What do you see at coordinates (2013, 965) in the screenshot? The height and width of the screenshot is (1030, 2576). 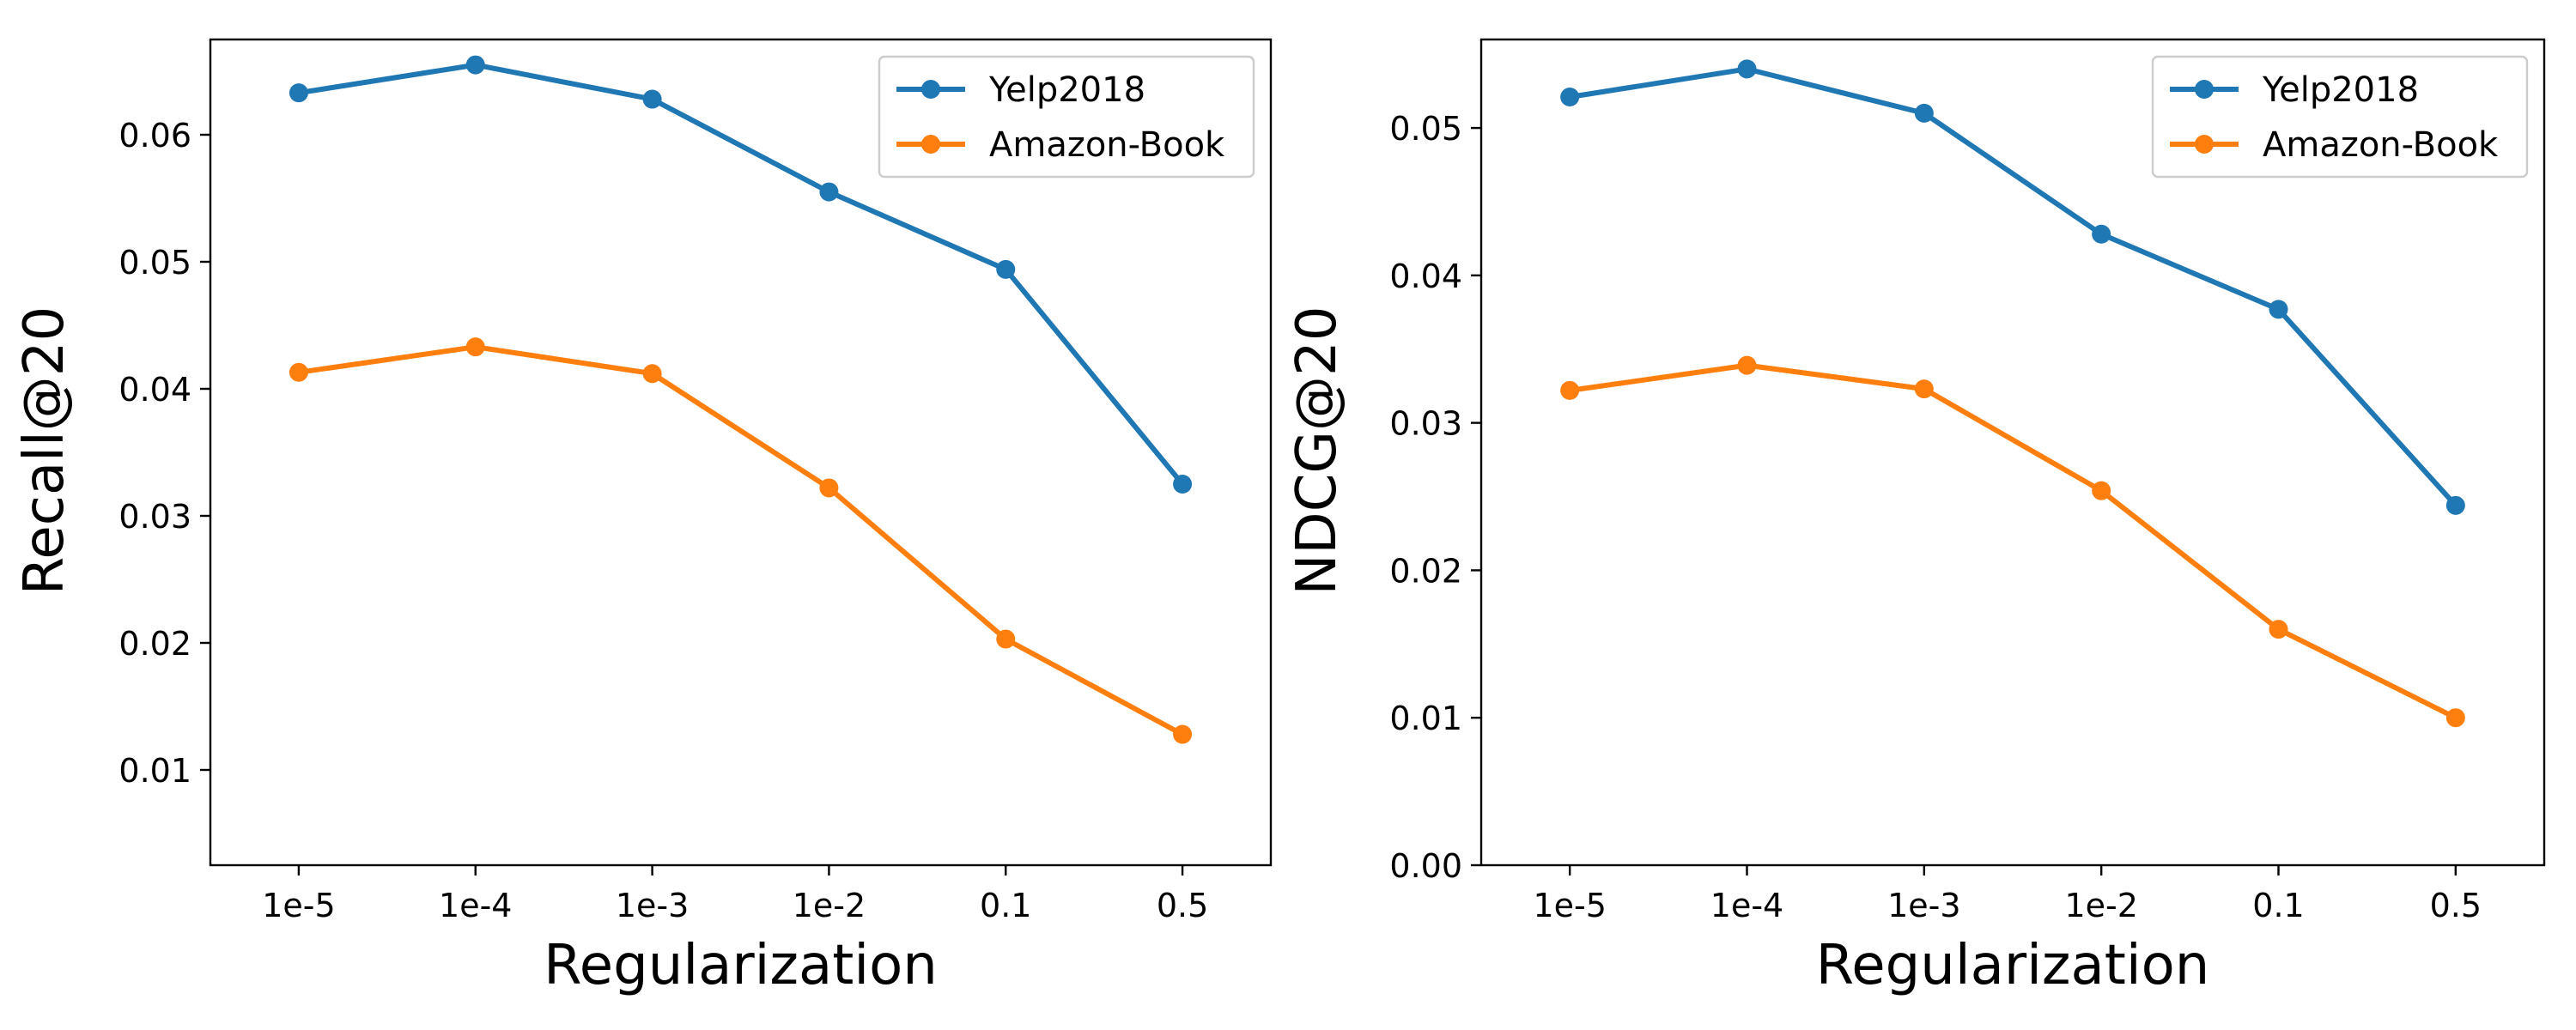 I see `chart2-x-axis-label: Regularization` at bounding box center [2013, 965].